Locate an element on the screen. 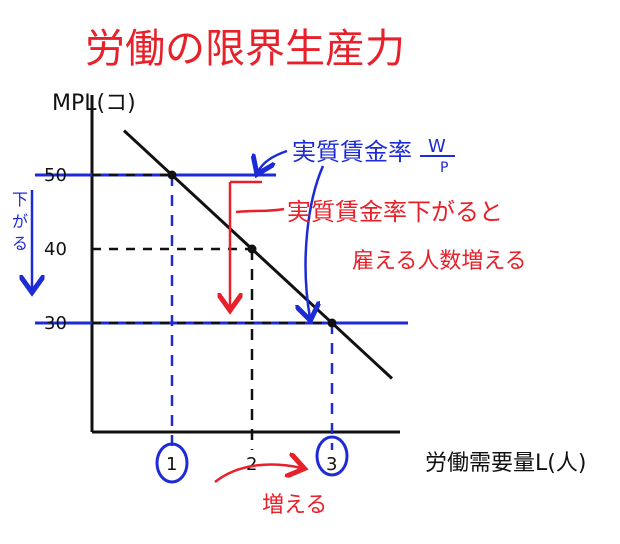  increase-arrow is located at coordinates (258, 474).